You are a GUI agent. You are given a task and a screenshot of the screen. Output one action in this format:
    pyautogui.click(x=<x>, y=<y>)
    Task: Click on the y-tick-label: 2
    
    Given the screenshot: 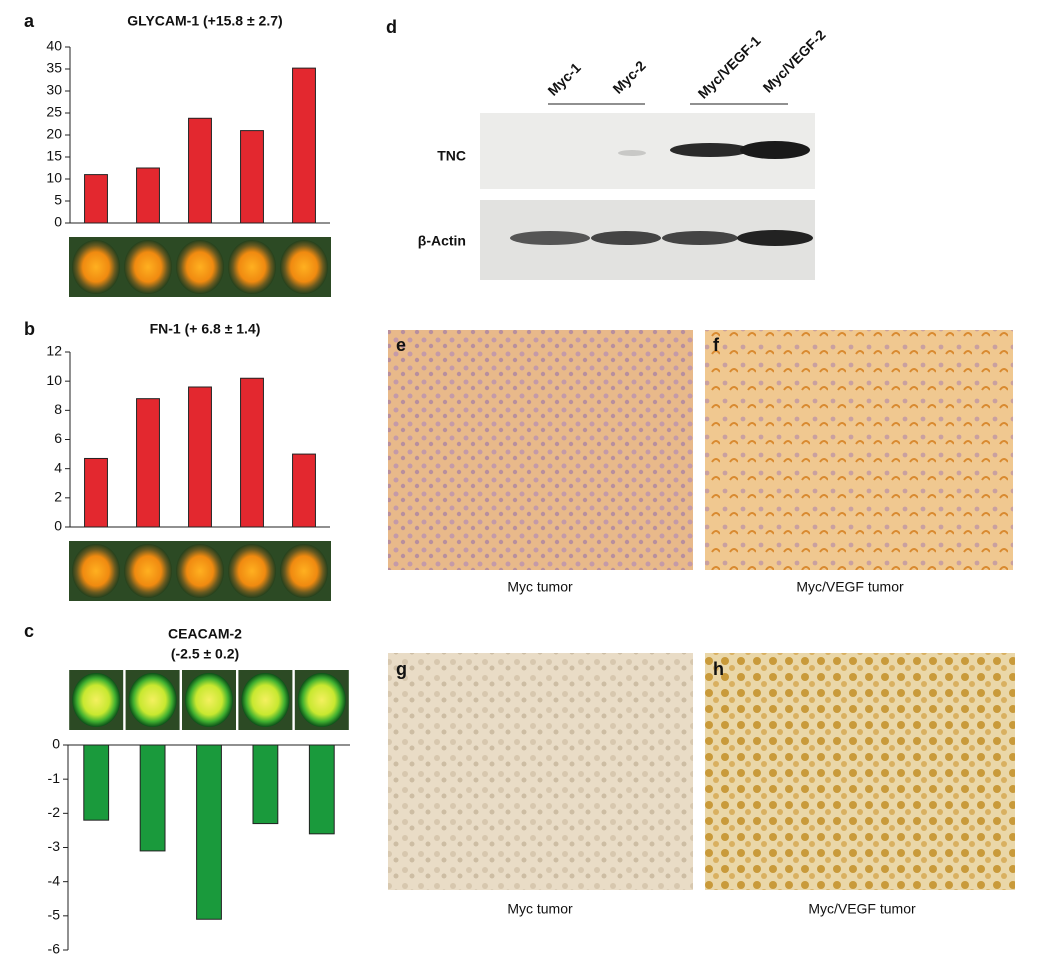 What is the action you would take?
    pyautogui.click(x=58, y=497)
    